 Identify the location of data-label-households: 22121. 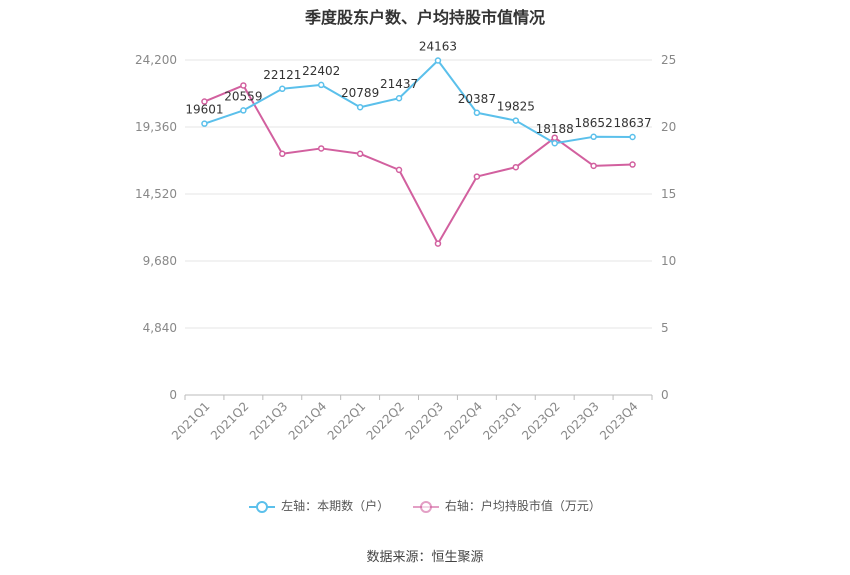
(282, 75).